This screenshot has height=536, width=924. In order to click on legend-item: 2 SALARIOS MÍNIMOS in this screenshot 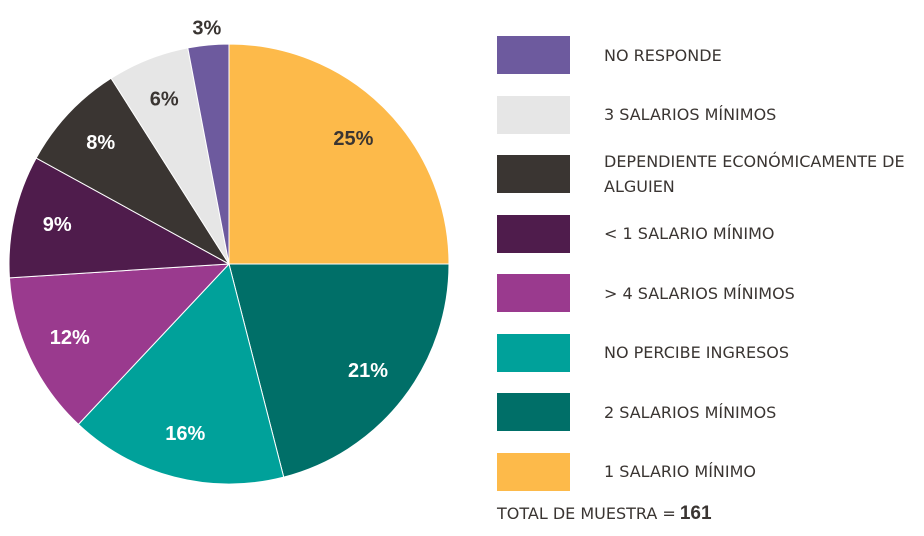, I will do `click(710, 412)`.